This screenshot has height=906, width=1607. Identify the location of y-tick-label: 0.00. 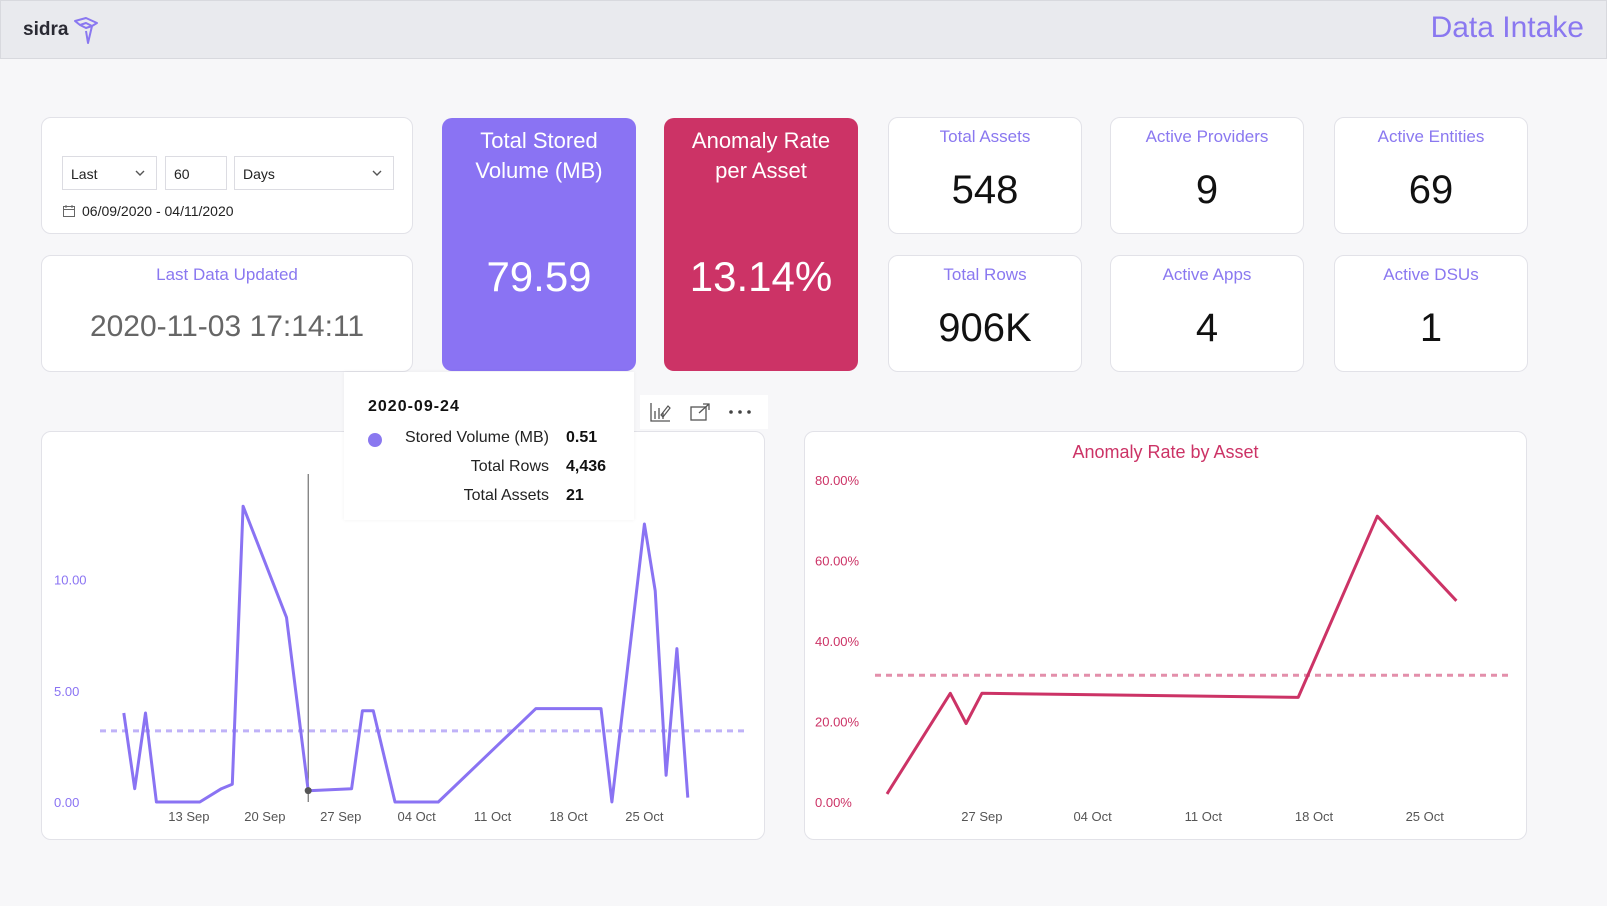
(66, 802).